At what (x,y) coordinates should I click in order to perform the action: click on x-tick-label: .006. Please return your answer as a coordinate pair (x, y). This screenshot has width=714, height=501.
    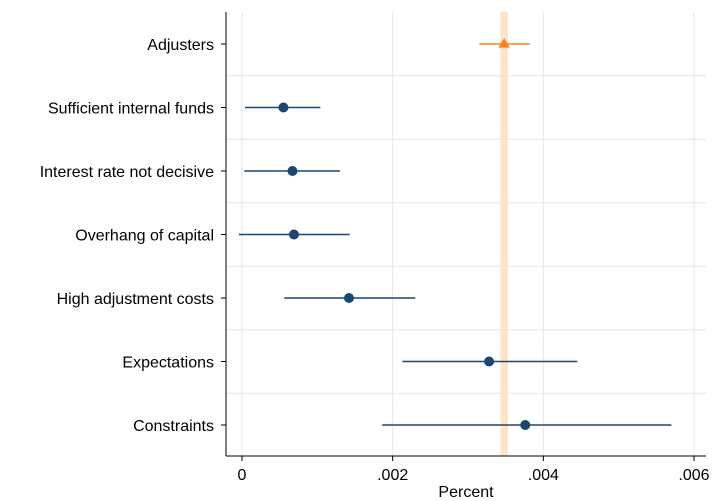
    Looking at the image, I should click on (693, 475).